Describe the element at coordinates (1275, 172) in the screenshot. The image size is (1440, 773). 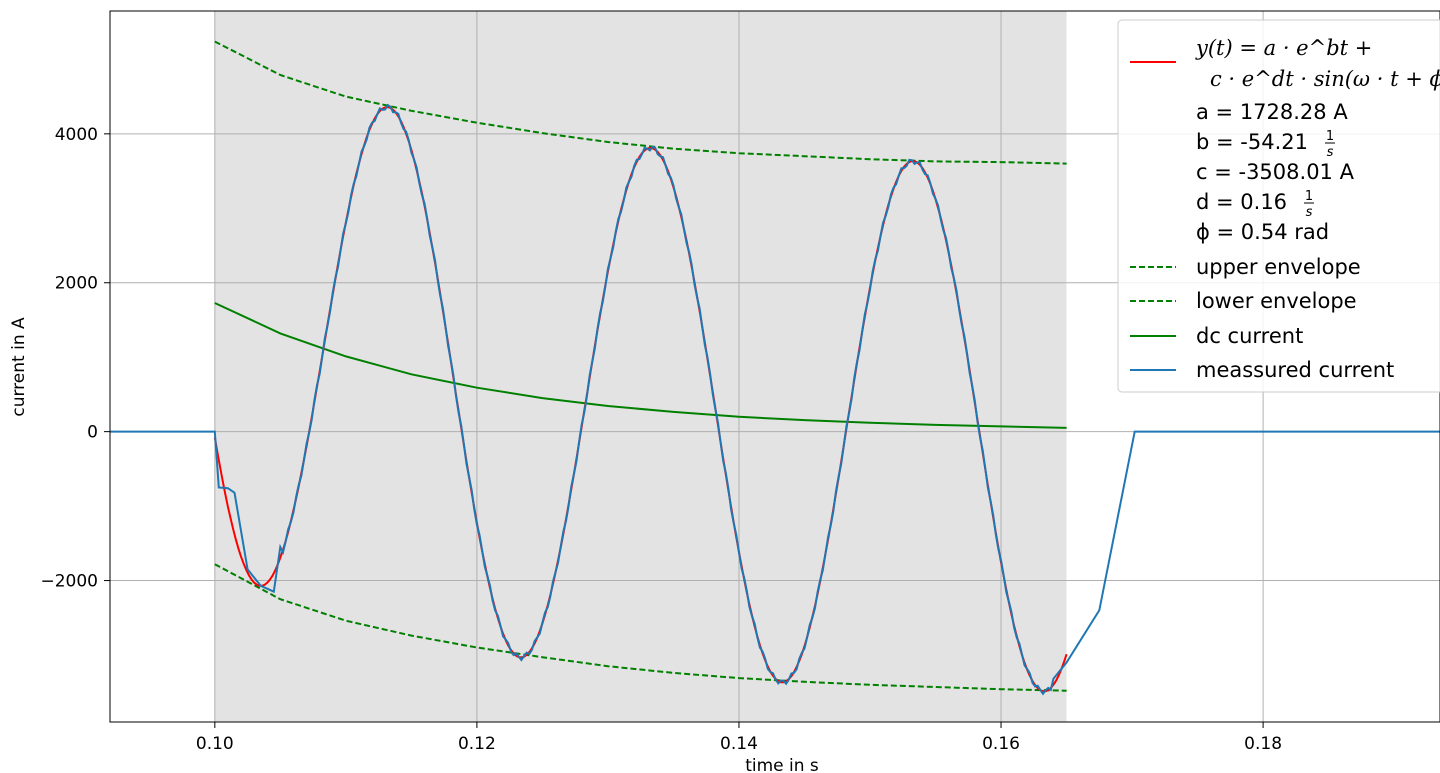
I see `legend-param-c: c = -3508.01 A` at that location.